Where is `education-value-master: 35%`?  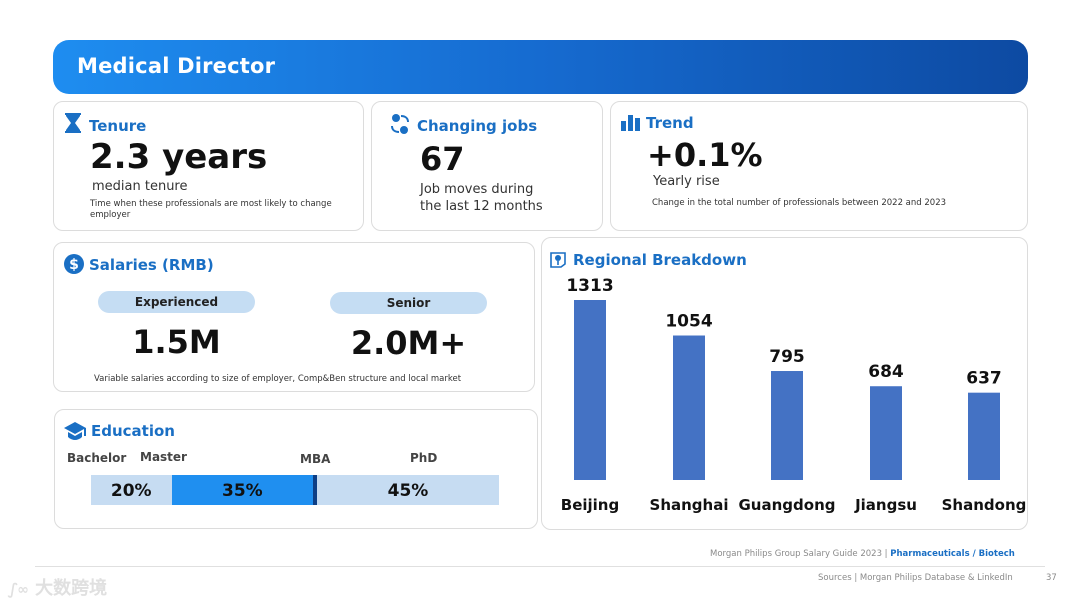
education-value-master: 35% is located at coordinates (242, 491).